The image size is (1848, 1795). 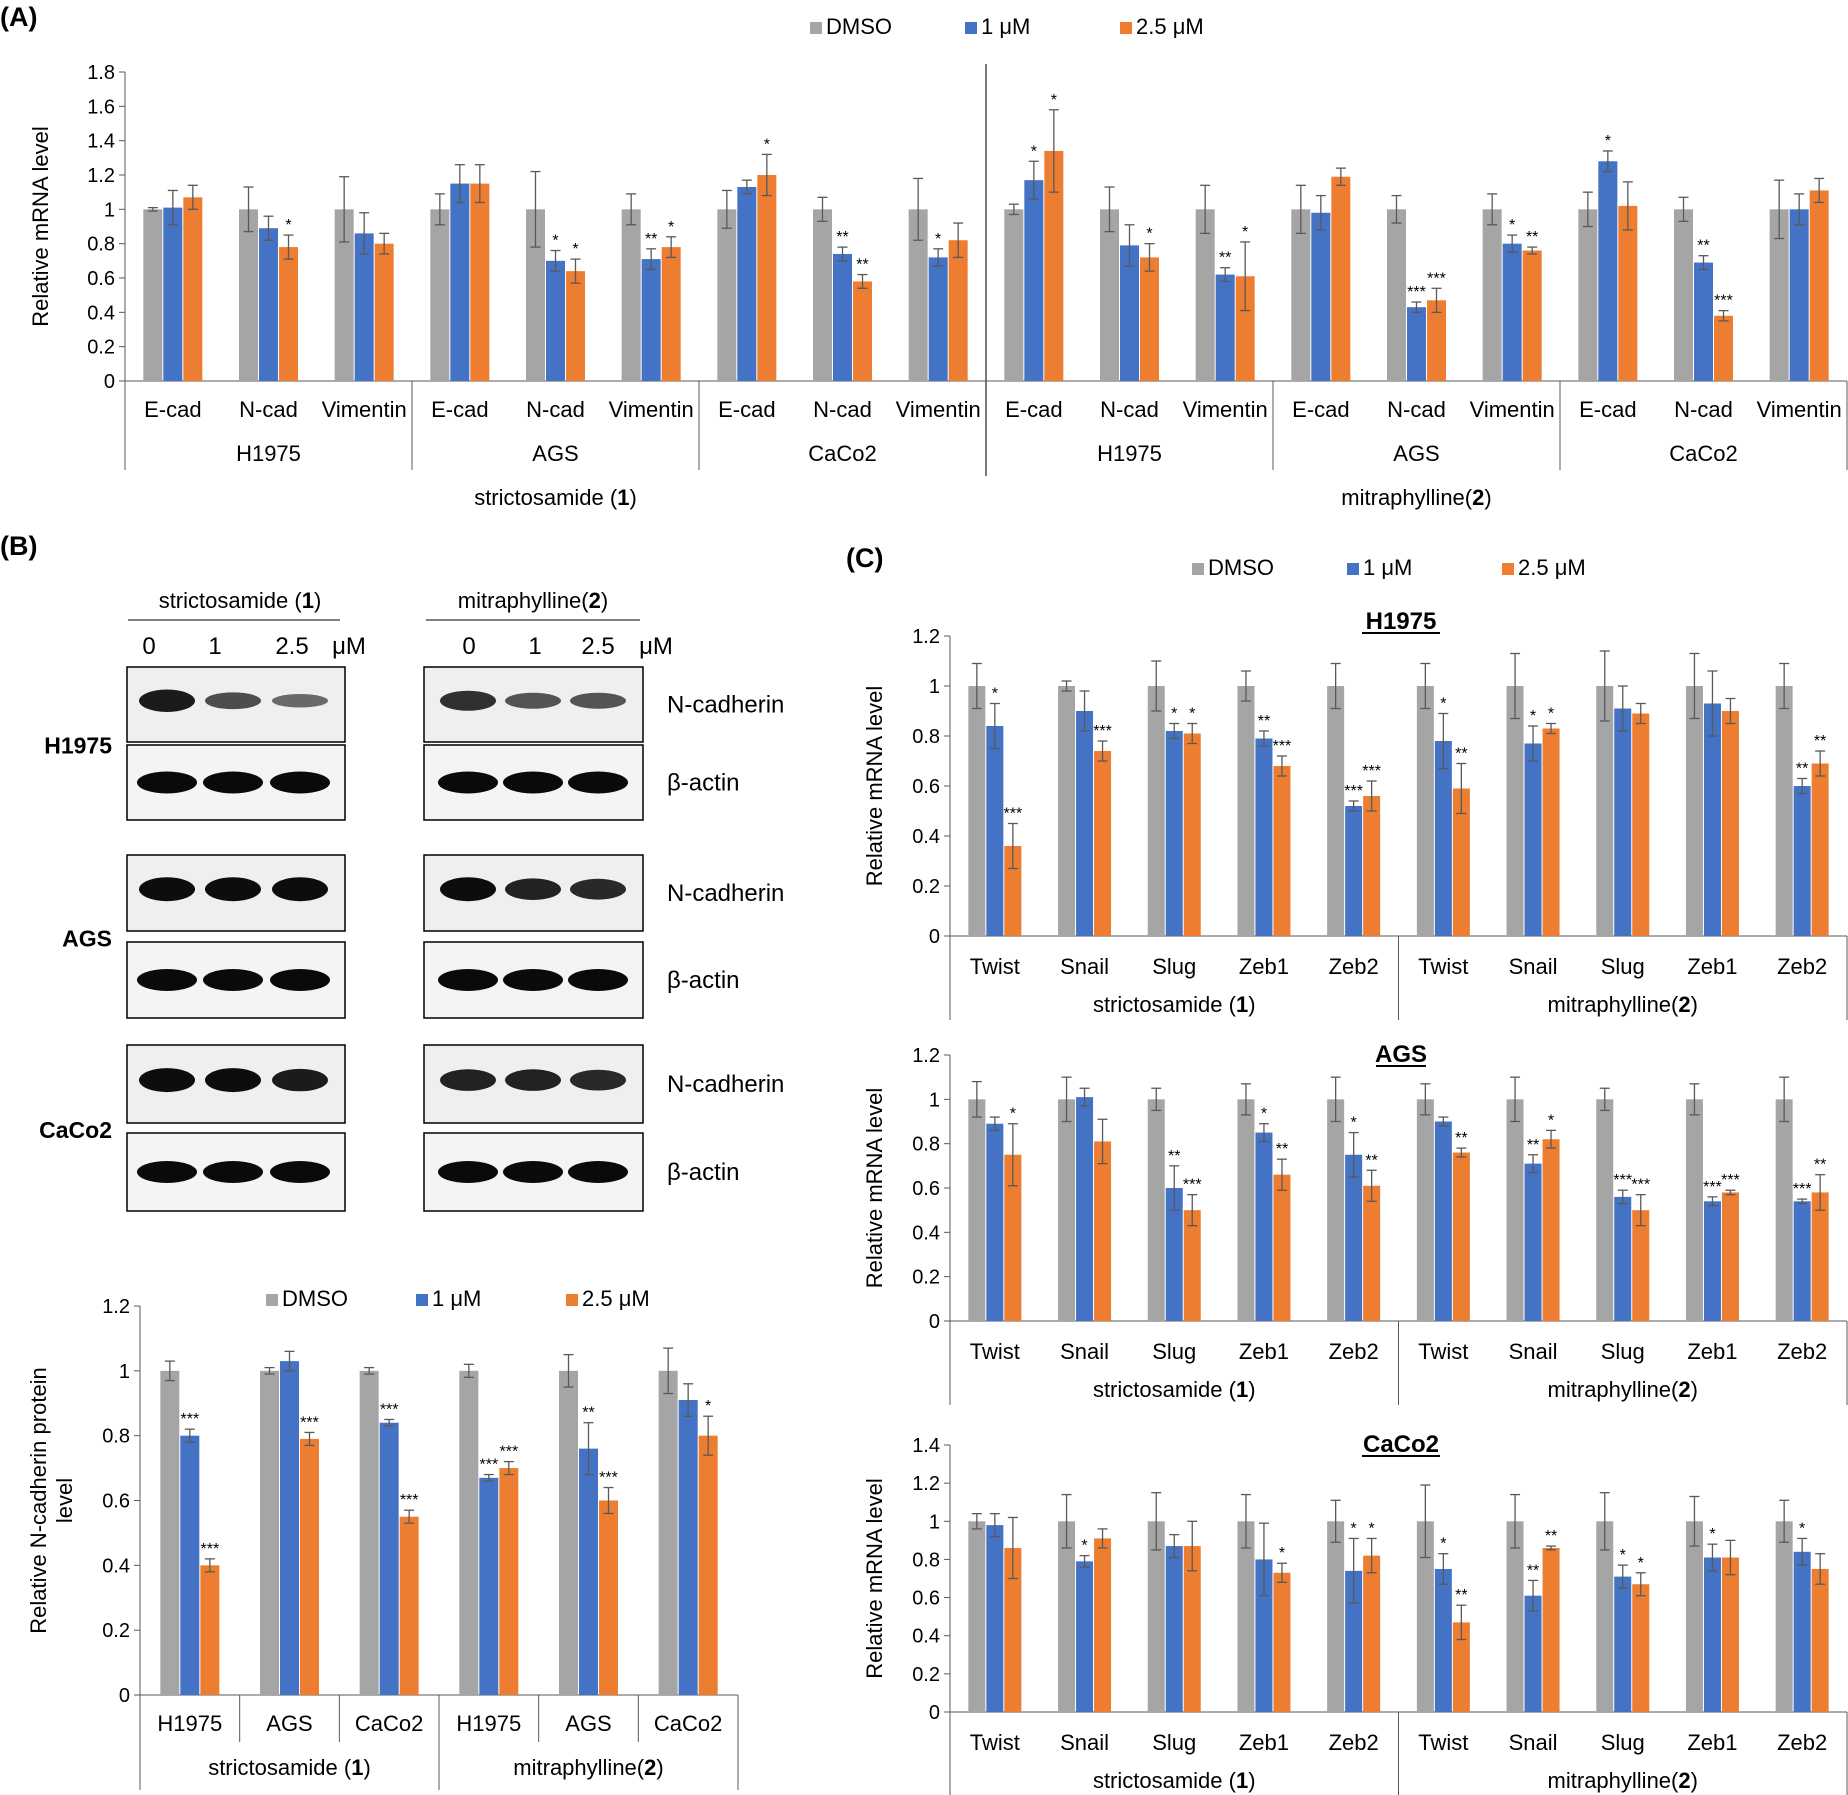 What do you see at coordinates (172, 409) in the screenshot?
I see `chart-A-gene-label: E-cad` at bounding box center [172, 409].